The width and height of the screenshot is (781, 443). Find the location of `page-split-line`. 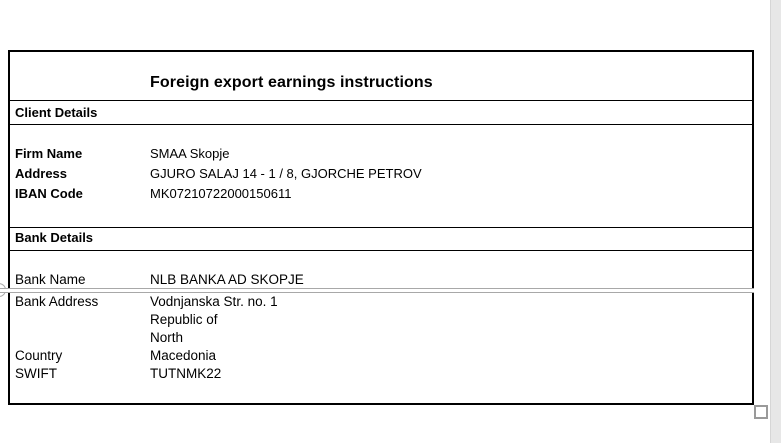

page-split-line is located at coordinates (377, 290).